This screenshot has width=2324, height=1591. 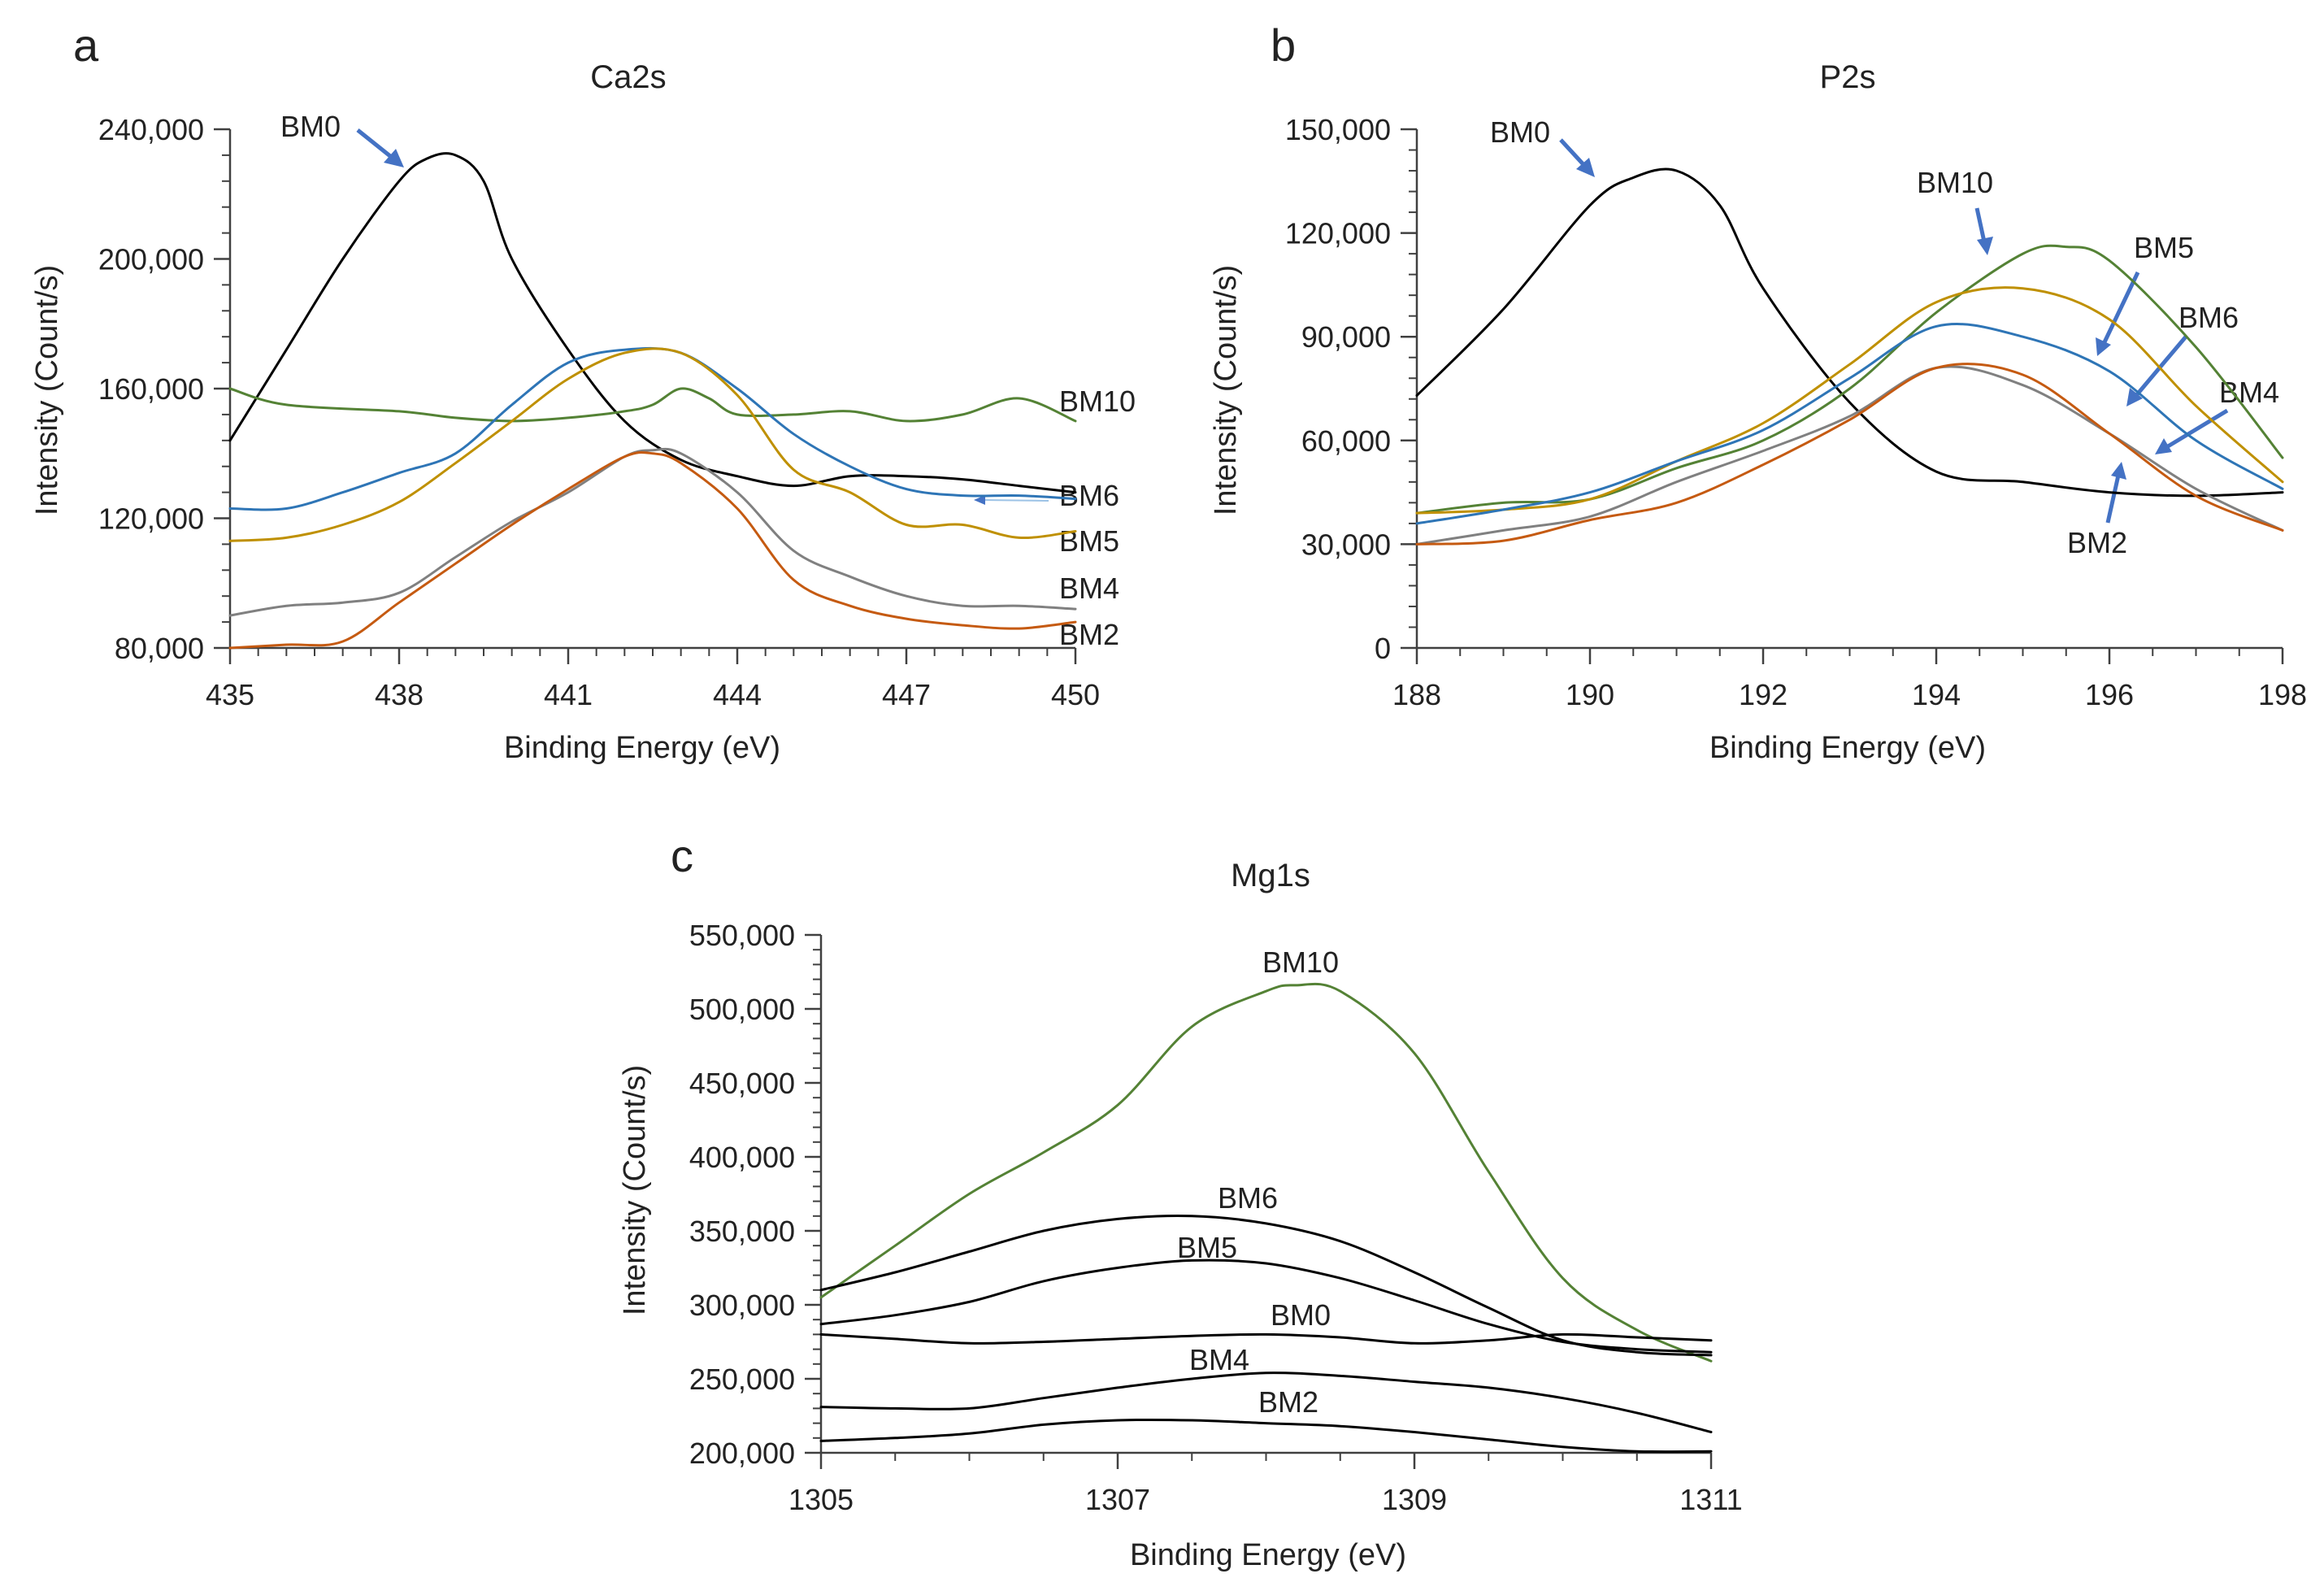 What do you see at coordinates (1936, 694) in the screenshot?
I see `x-tick-label: 194` at bounding box center [1936, 694].